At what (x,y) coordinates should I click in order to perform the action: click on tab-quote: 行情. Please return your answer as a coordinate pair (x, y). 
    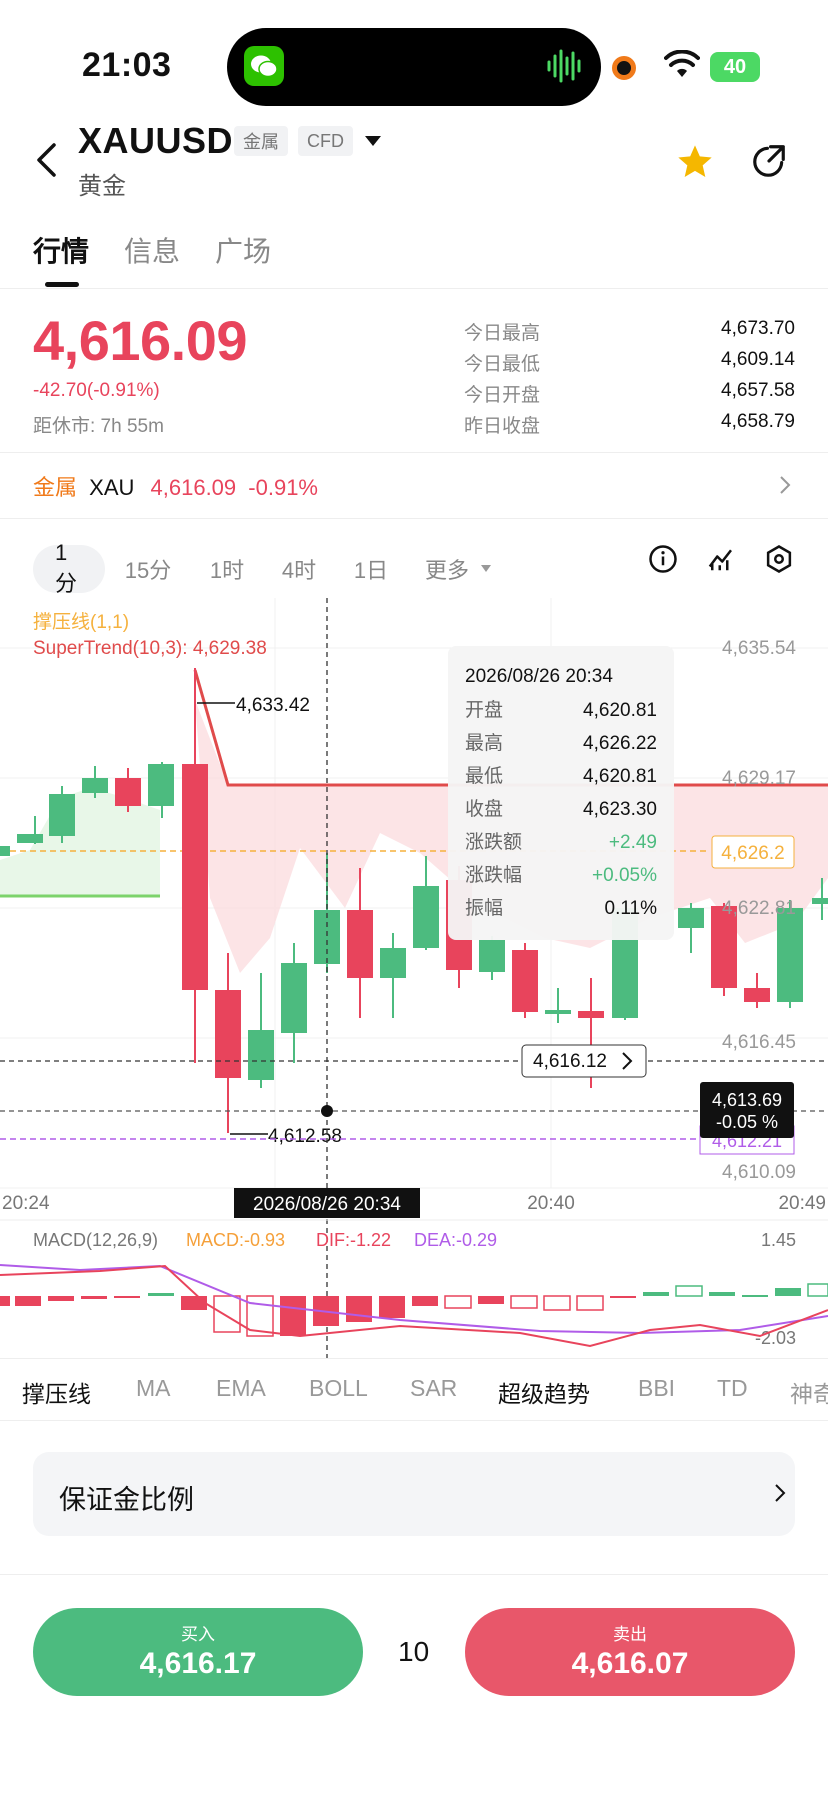
    Looking at the image, I should click on (61, 251).